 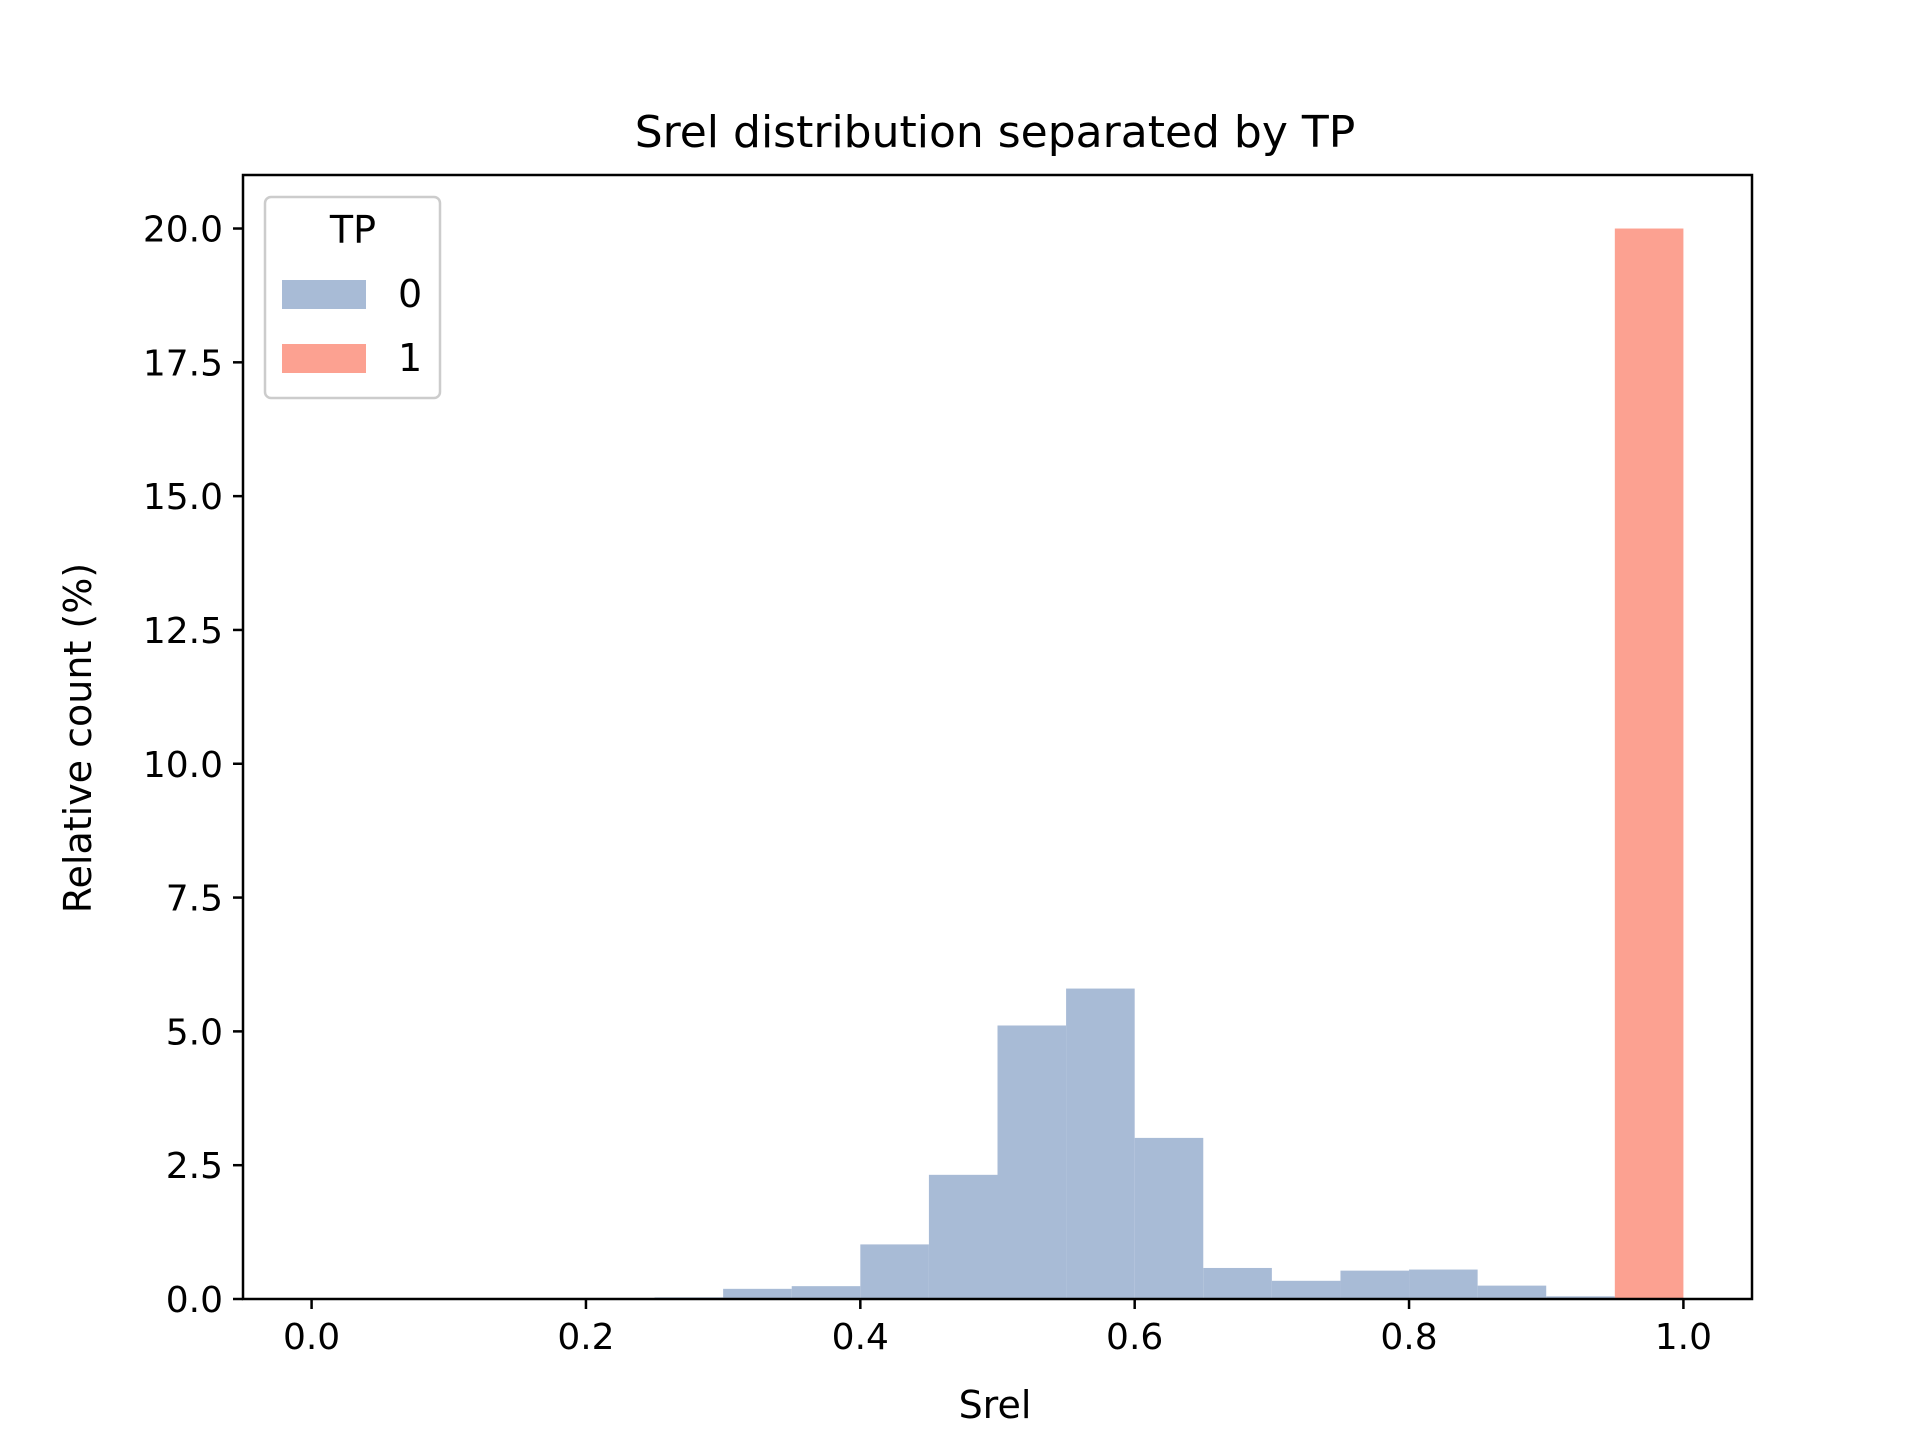 What do you see at coordinates (194, 1300) in the screenshot?
I see `y-tick-label: 0.0` at bounding box center [194, 1300].